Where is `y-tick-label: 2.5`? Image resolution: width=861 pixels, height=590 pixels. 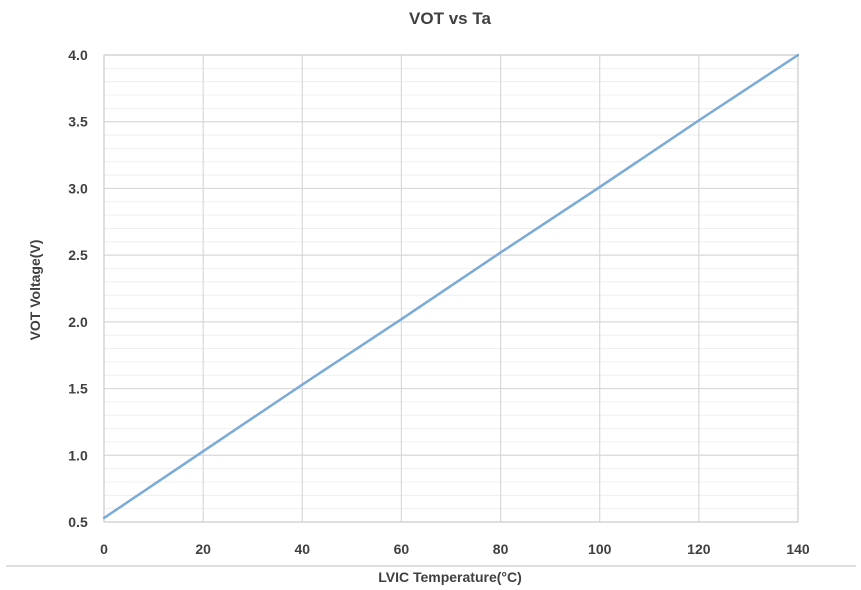
y-tick-label: 2.5 is located at coordinates (78, 255).